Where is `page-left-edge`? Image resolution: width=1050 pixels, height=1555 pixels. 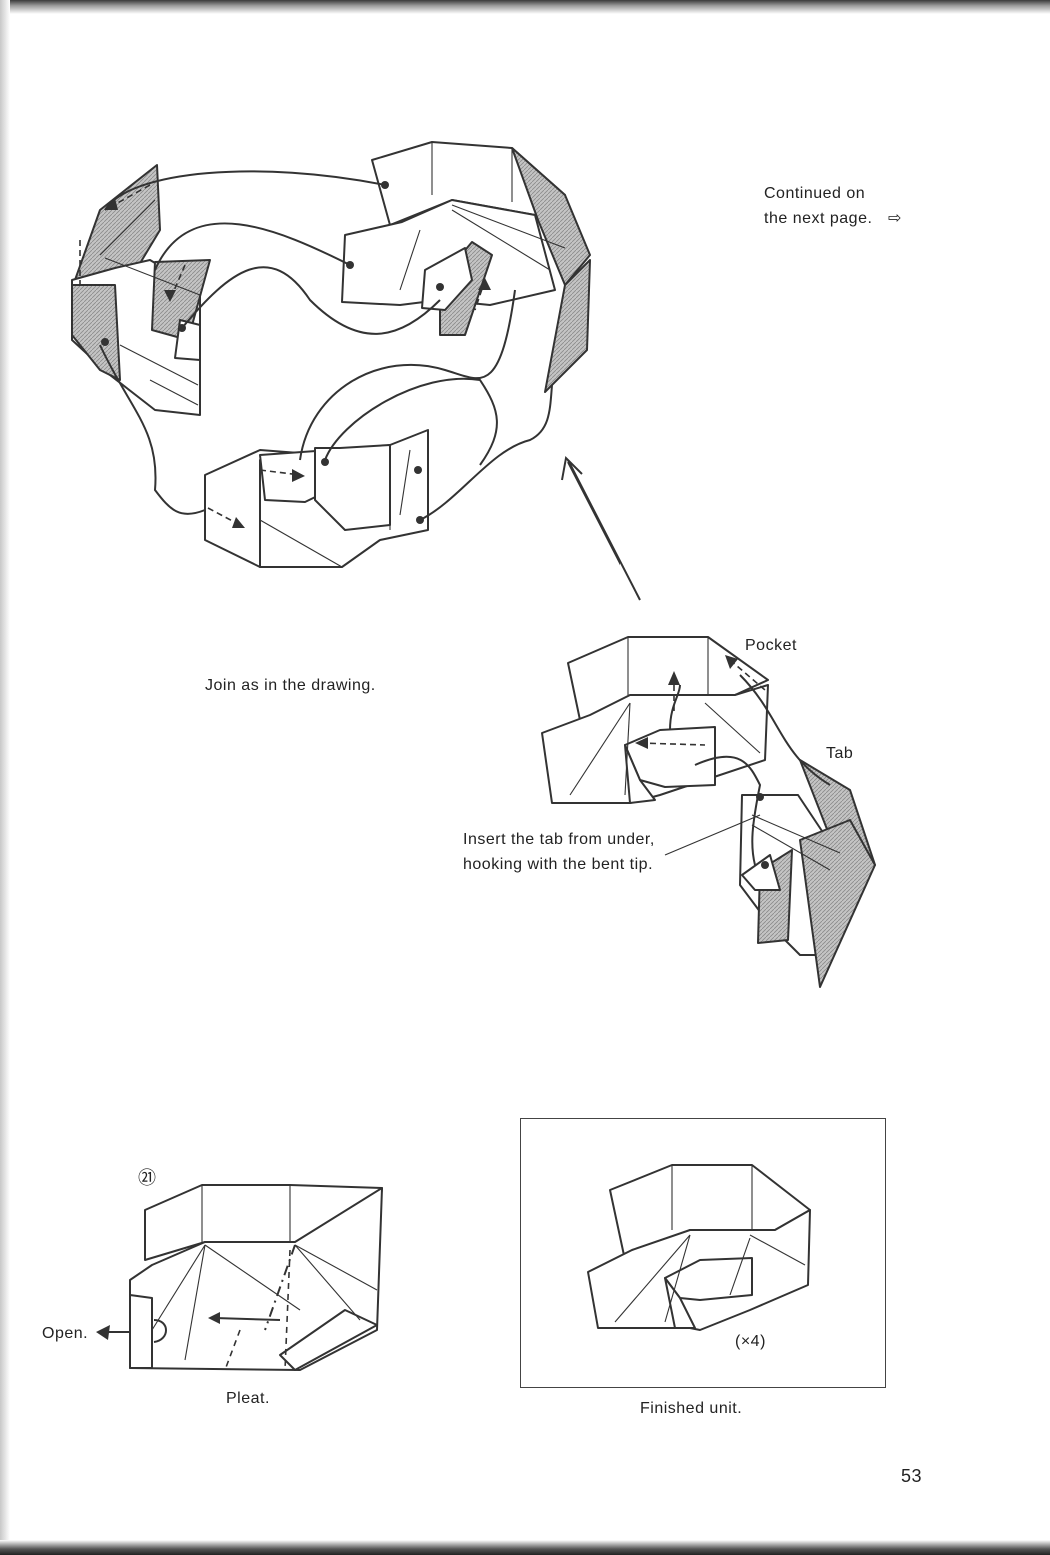
page-left-edge is located at coordinates (5, 777).